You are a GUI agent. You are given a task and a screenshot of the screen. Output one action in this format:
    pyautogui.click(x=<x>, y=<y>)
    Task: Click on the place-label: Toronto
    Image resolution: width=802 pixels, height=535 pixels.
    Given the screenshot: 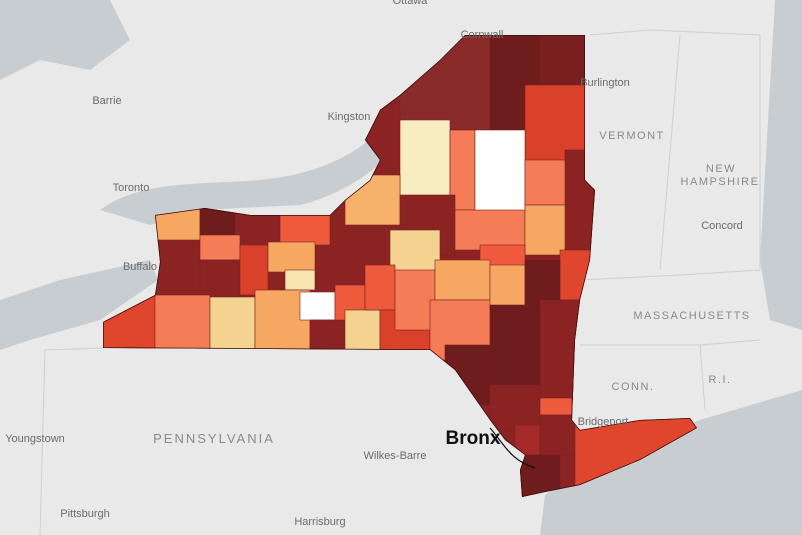 What is the action you would take?
    pyautogui.click(x=131, y=188)
    